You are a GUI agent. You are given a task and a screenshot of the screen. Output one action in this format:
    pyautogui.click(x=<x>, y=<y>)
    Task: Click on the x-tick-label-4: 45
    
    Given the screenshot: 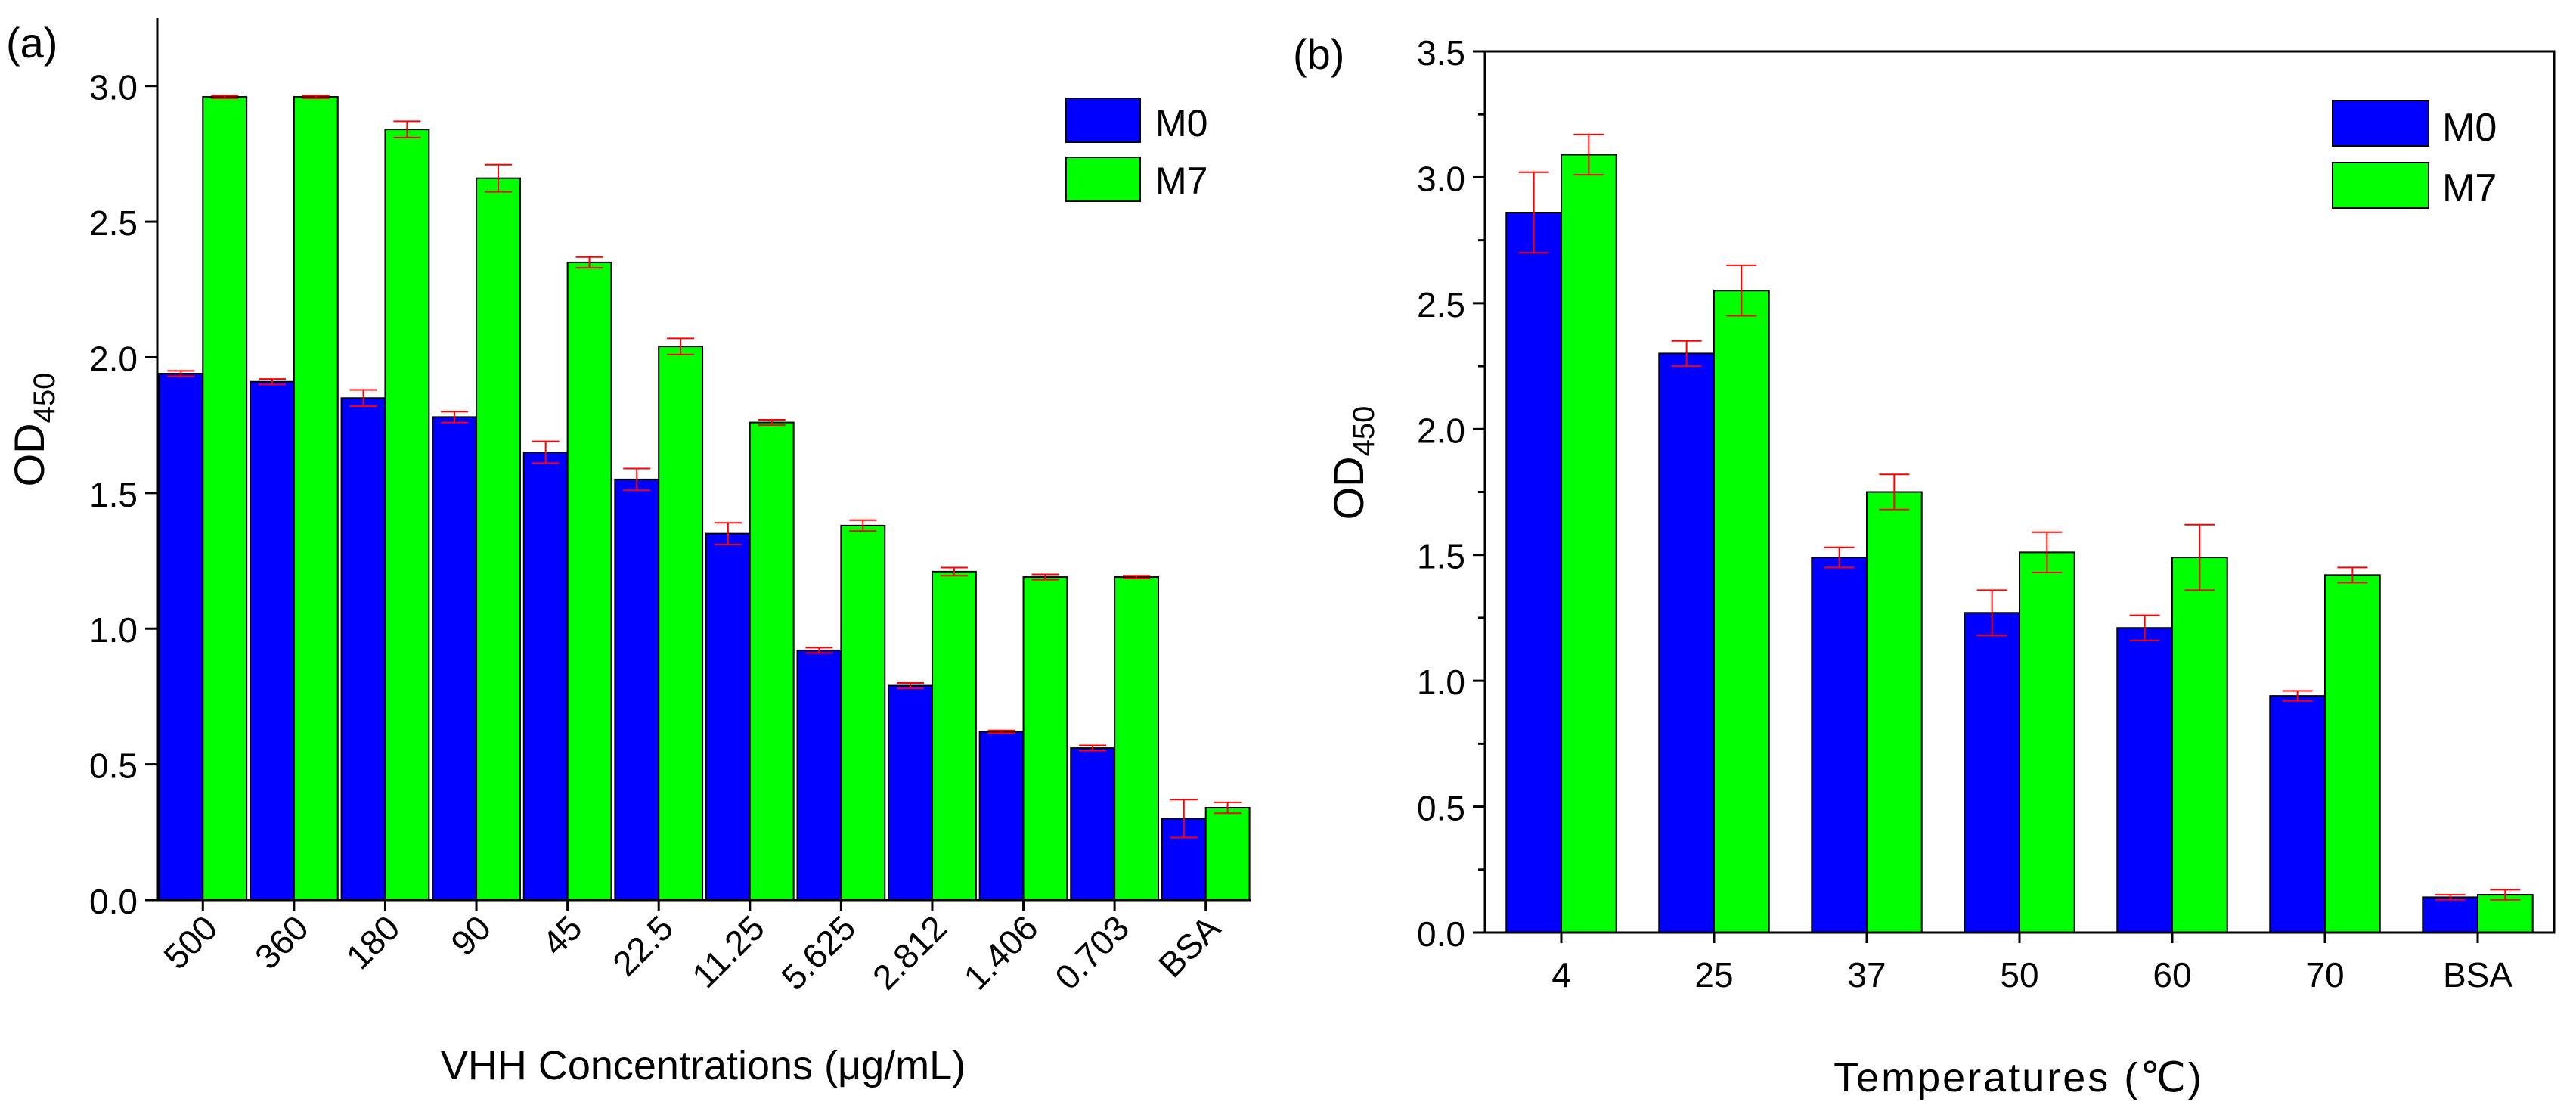 What is the action you would take?
    pyautogui.click(x=562, y=935)
    